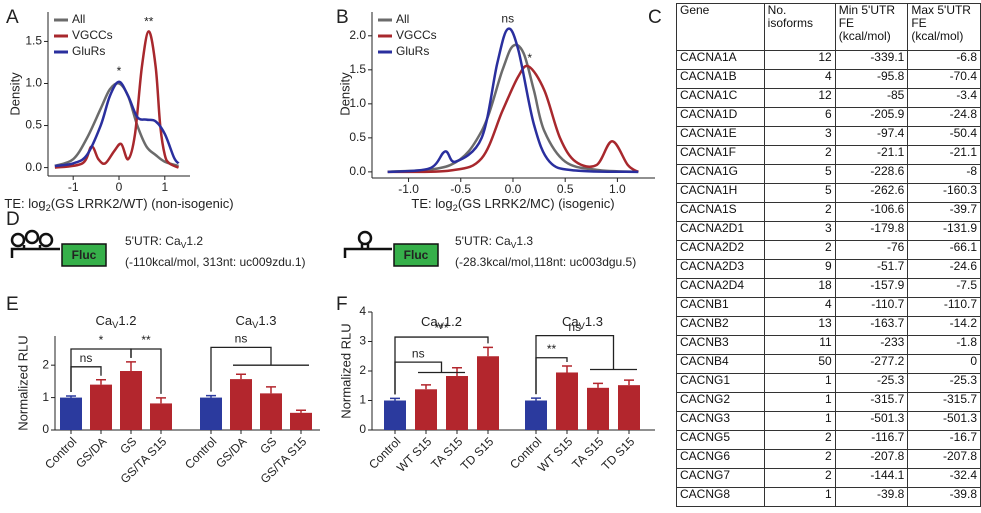  What do you see at coordinates (944, 79) in the screenshot?
I see `table-cell: -70.4` at bounding box center [944, 79].